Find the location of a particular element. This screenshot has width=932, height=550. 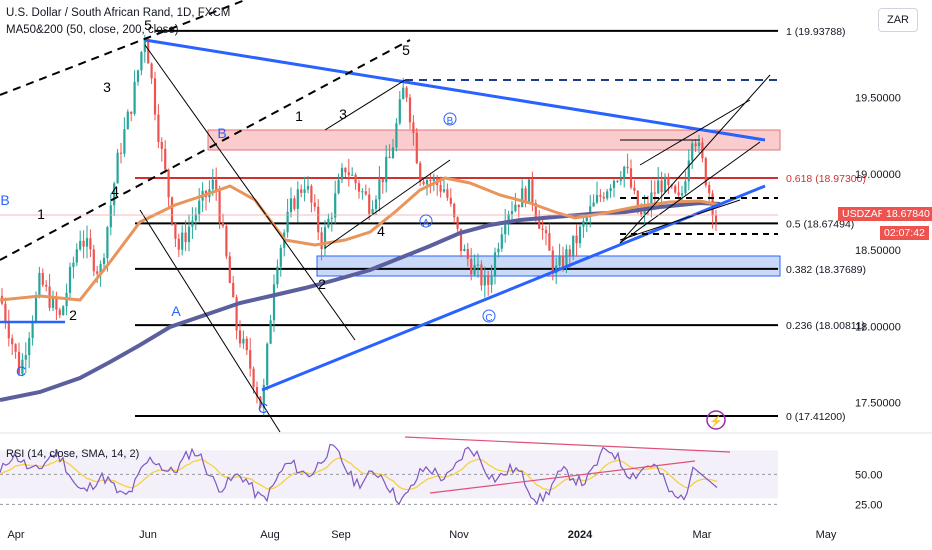

rsi-tick-label: 50.00 is located at coordinates (869, 475).